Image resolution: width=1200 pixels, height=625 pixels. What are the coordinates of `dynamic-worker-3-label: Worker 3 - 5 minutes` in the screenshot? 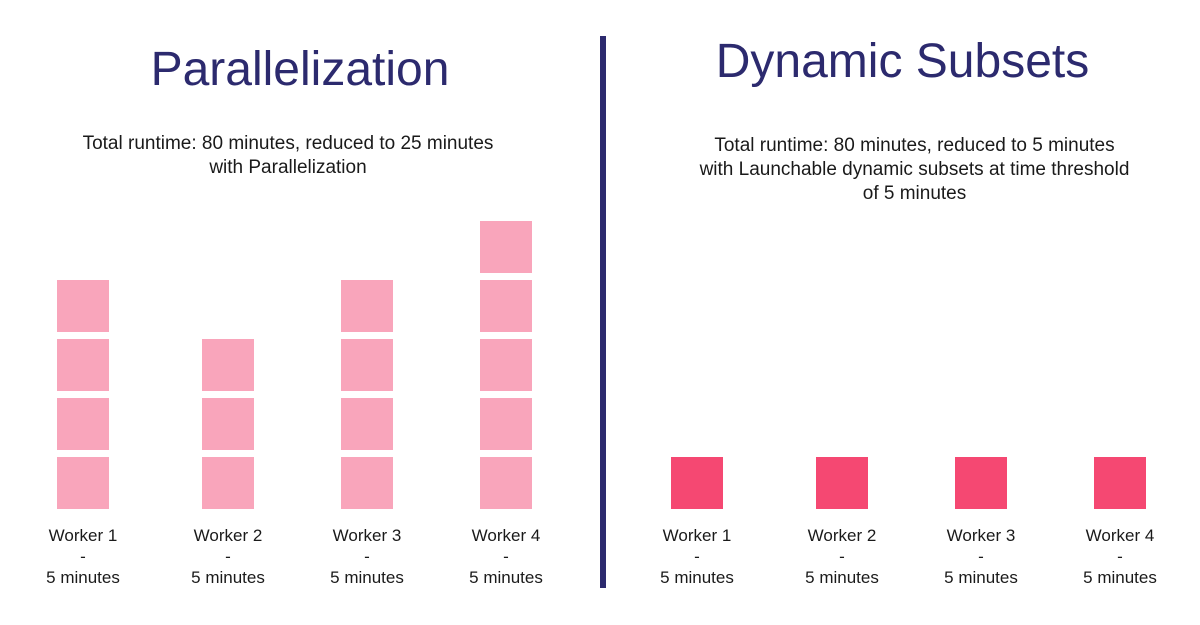 It's located at (981, 556).